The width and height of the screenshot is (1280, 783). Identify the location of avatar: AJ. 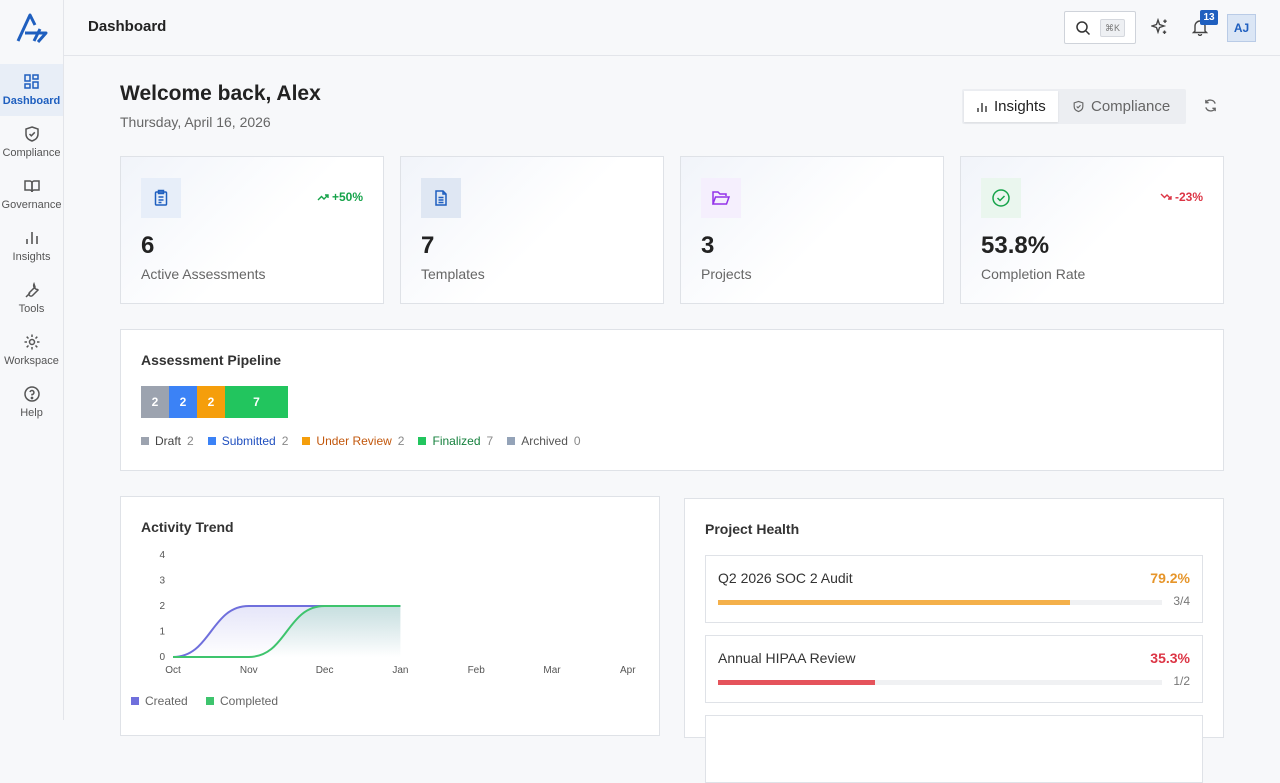
(1241, 28).